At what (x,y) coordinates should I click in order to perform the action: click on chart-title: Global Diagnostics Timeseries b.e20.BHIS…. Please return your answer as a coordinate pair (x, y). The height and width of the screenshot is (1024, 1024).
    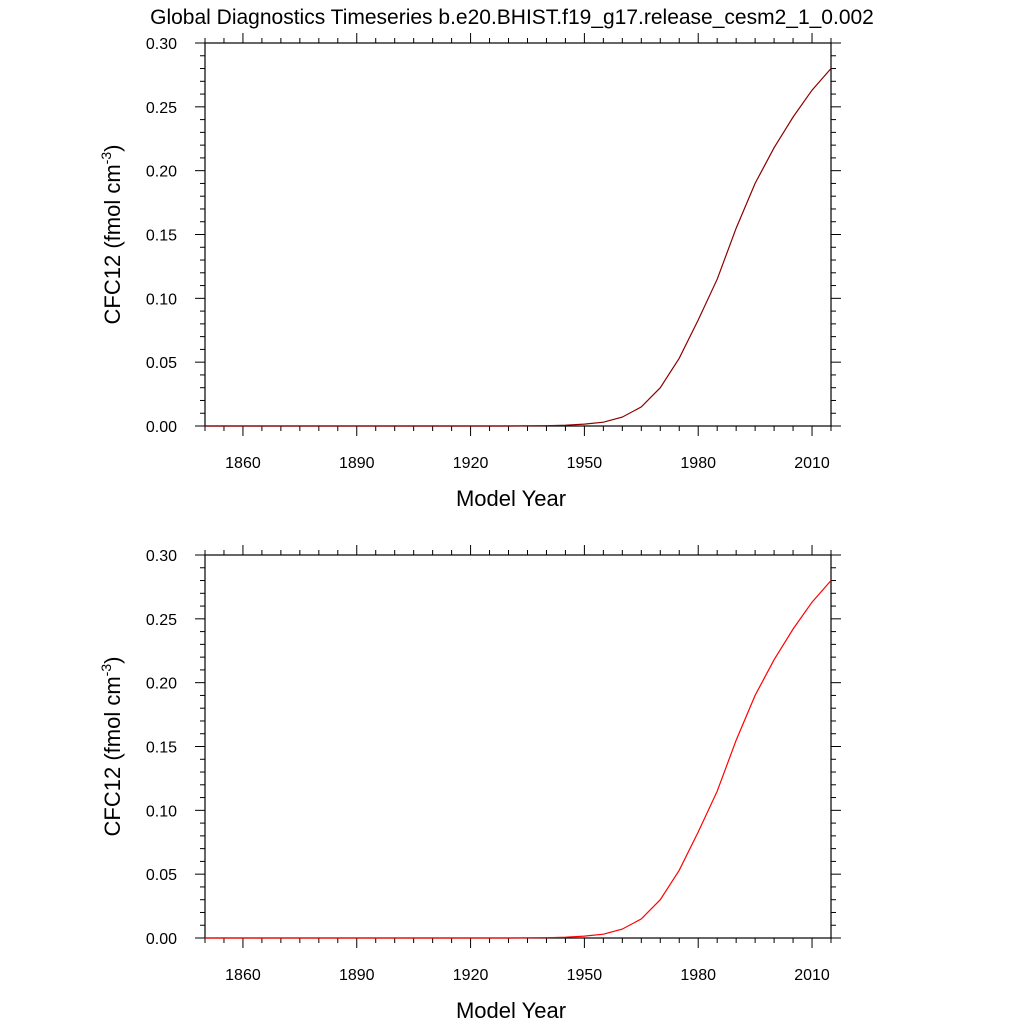
    Looking at the image, I should click on (512, 17).